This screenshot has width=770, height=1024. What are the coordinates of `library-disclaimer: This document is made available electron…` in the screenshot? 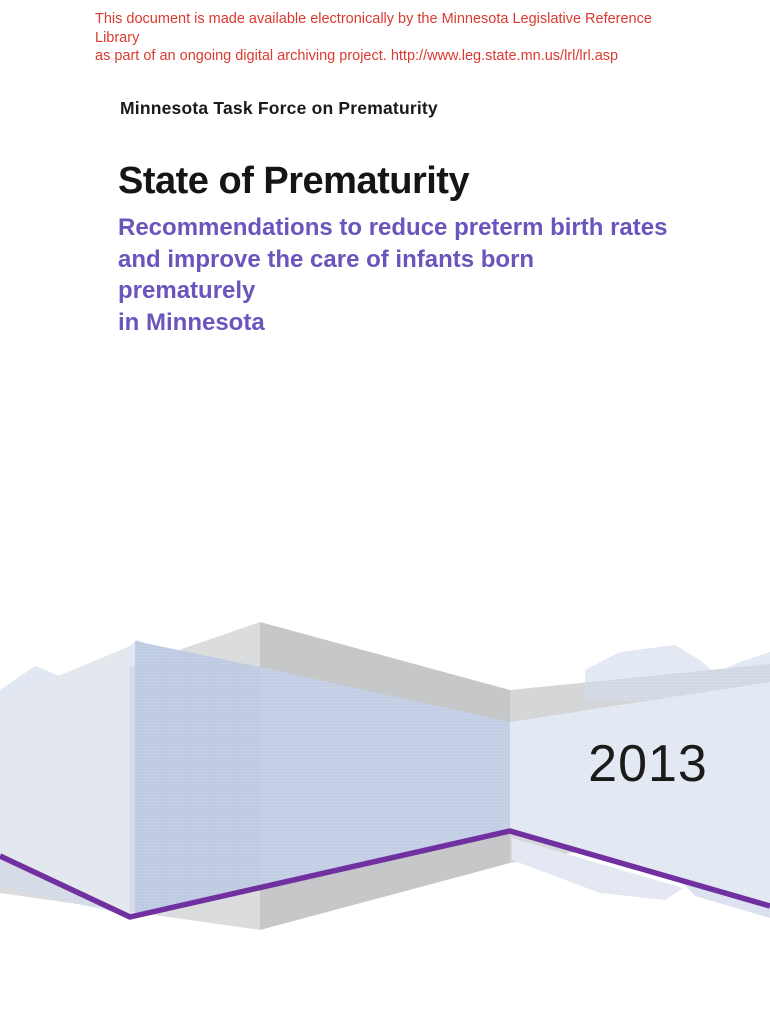 It's located at (395, 38).